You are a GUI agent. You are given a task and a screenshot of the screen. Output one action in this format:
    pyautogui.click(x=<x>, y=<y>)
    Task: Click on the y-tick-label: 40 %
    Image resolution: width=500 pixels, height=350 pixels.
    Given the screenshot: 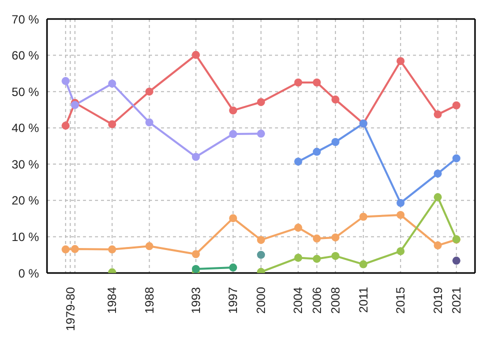 What is the action you would take?
    pyautogui.click(x=26, y=128)
    